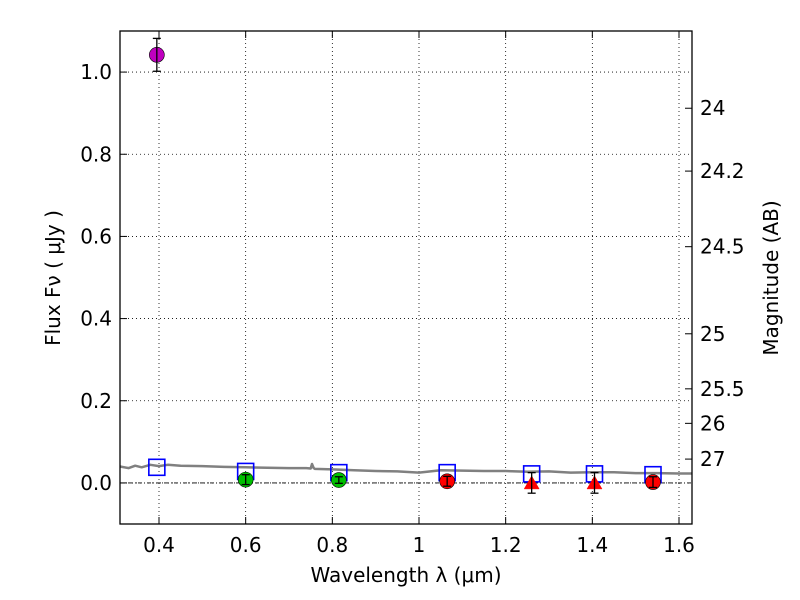  What do you see at coordinates (722, 171) in the screenshot?
I see `y2-tick-label: 24.2` at bounding box center [722, 171].